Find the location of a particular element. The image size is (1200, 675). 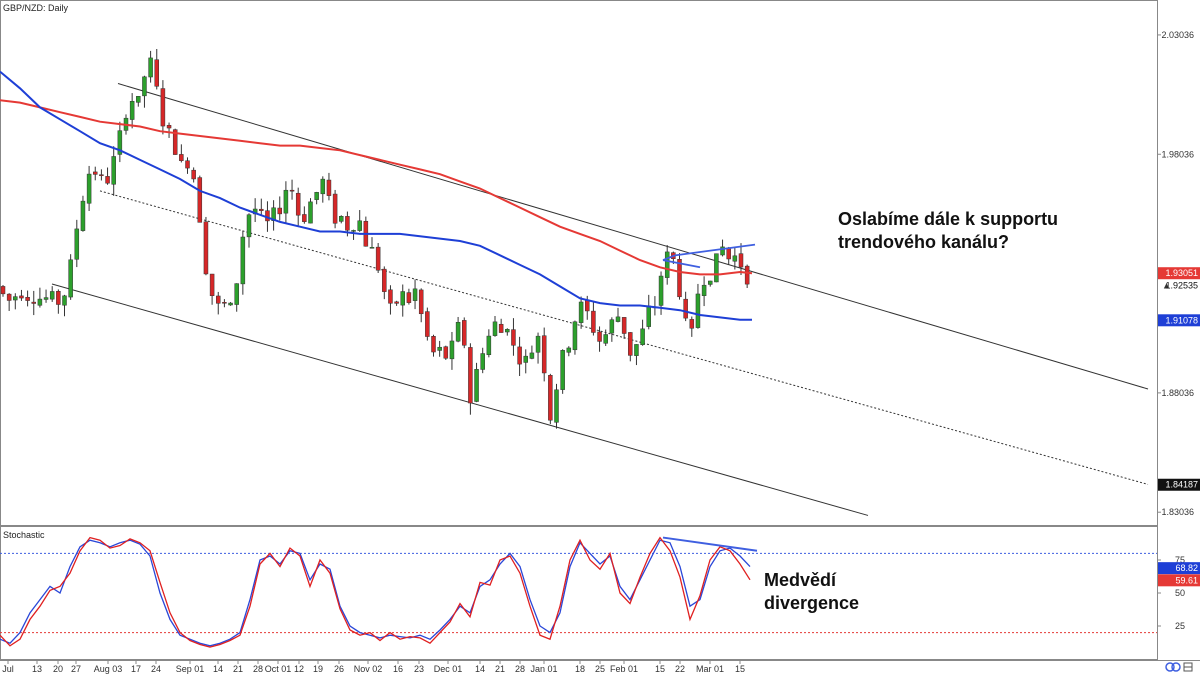

link-icon is located at coordinates (1173, 667).